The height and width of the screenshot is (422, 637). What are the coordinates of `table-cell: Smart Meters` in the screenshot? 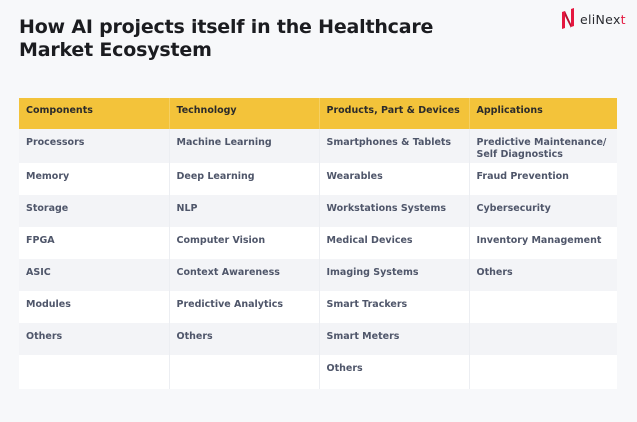 It's located at (394, 339).